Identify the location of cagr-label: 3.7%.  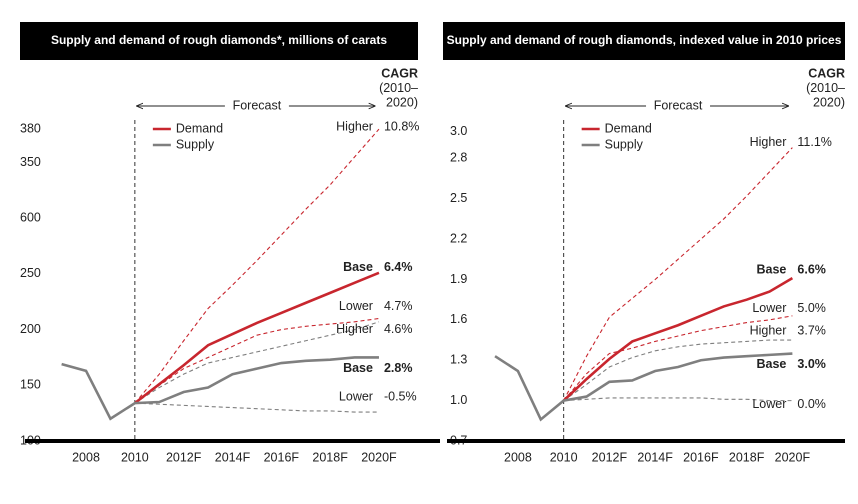
(811, 330).